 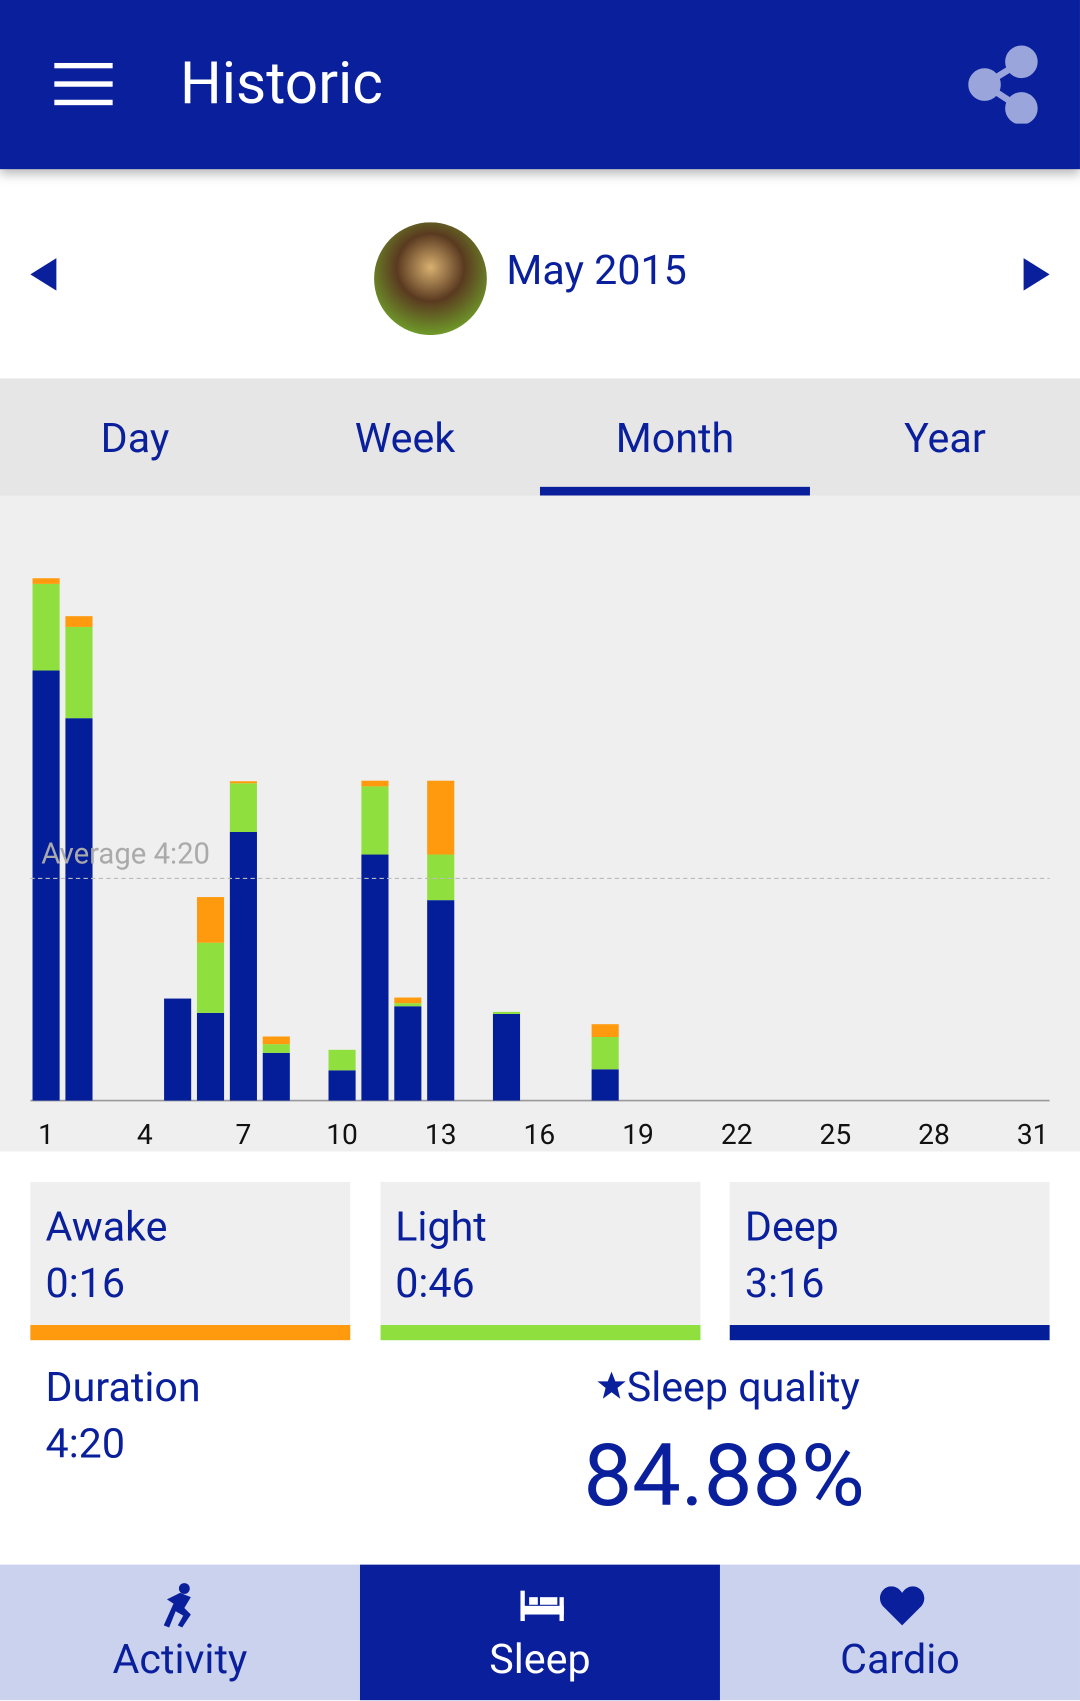 What do you see at coordinates (724, 1475) in the screenshot?
I see `quality-value: 84.88%` at bounding box center [724, 1475].